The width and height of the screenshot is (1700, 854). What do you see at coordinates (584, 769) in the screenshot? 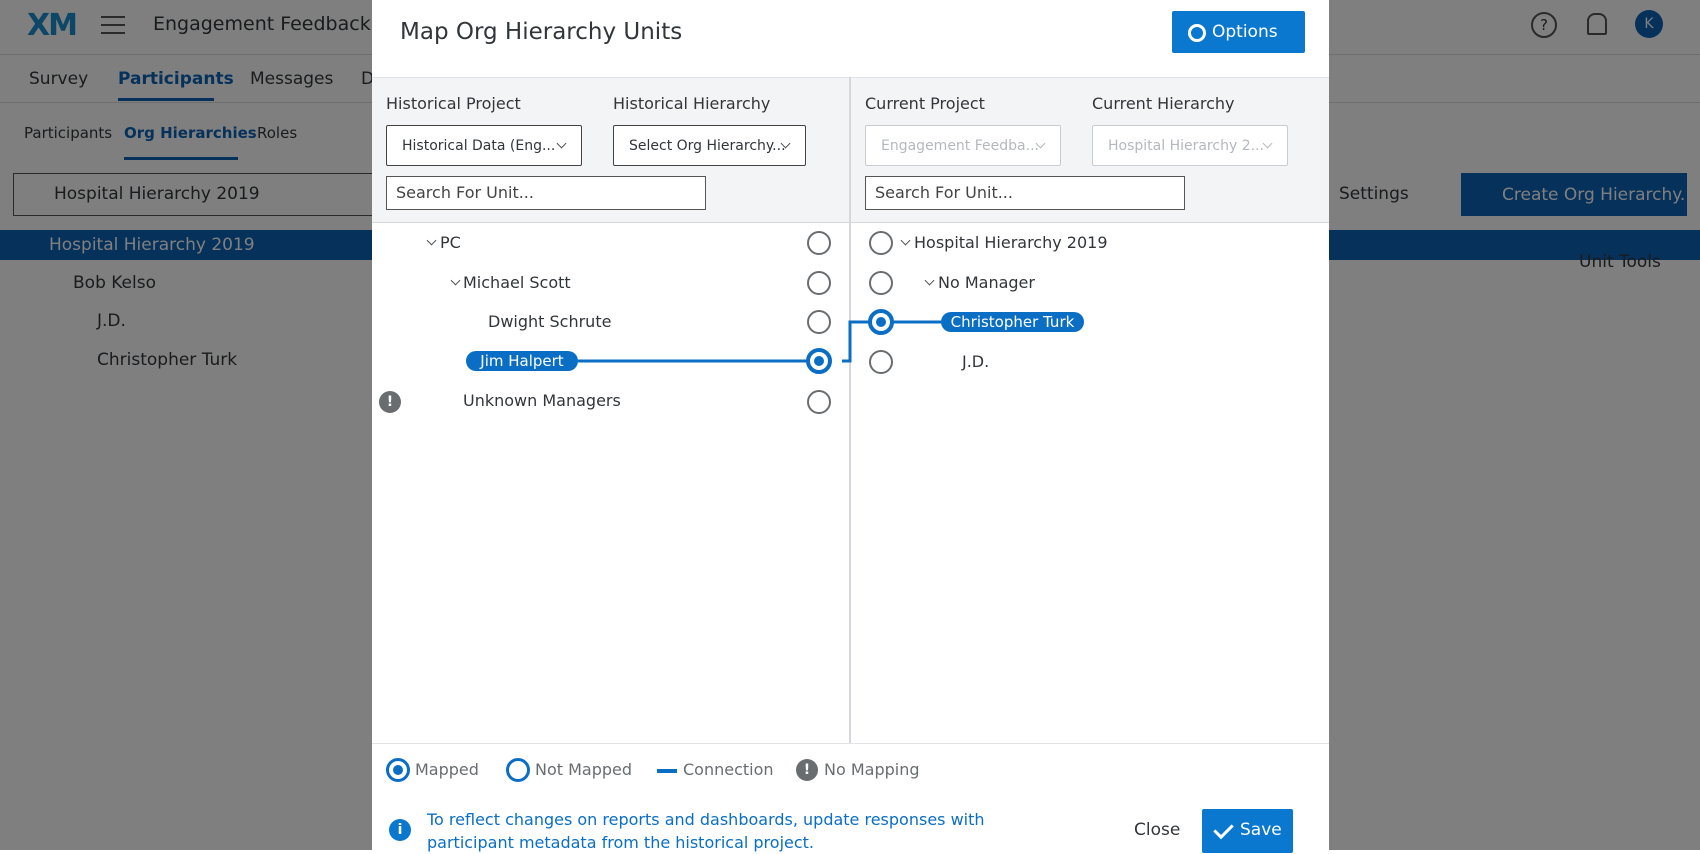
I see `legend-label: Not Mapped` at bounding box center [584, 769].